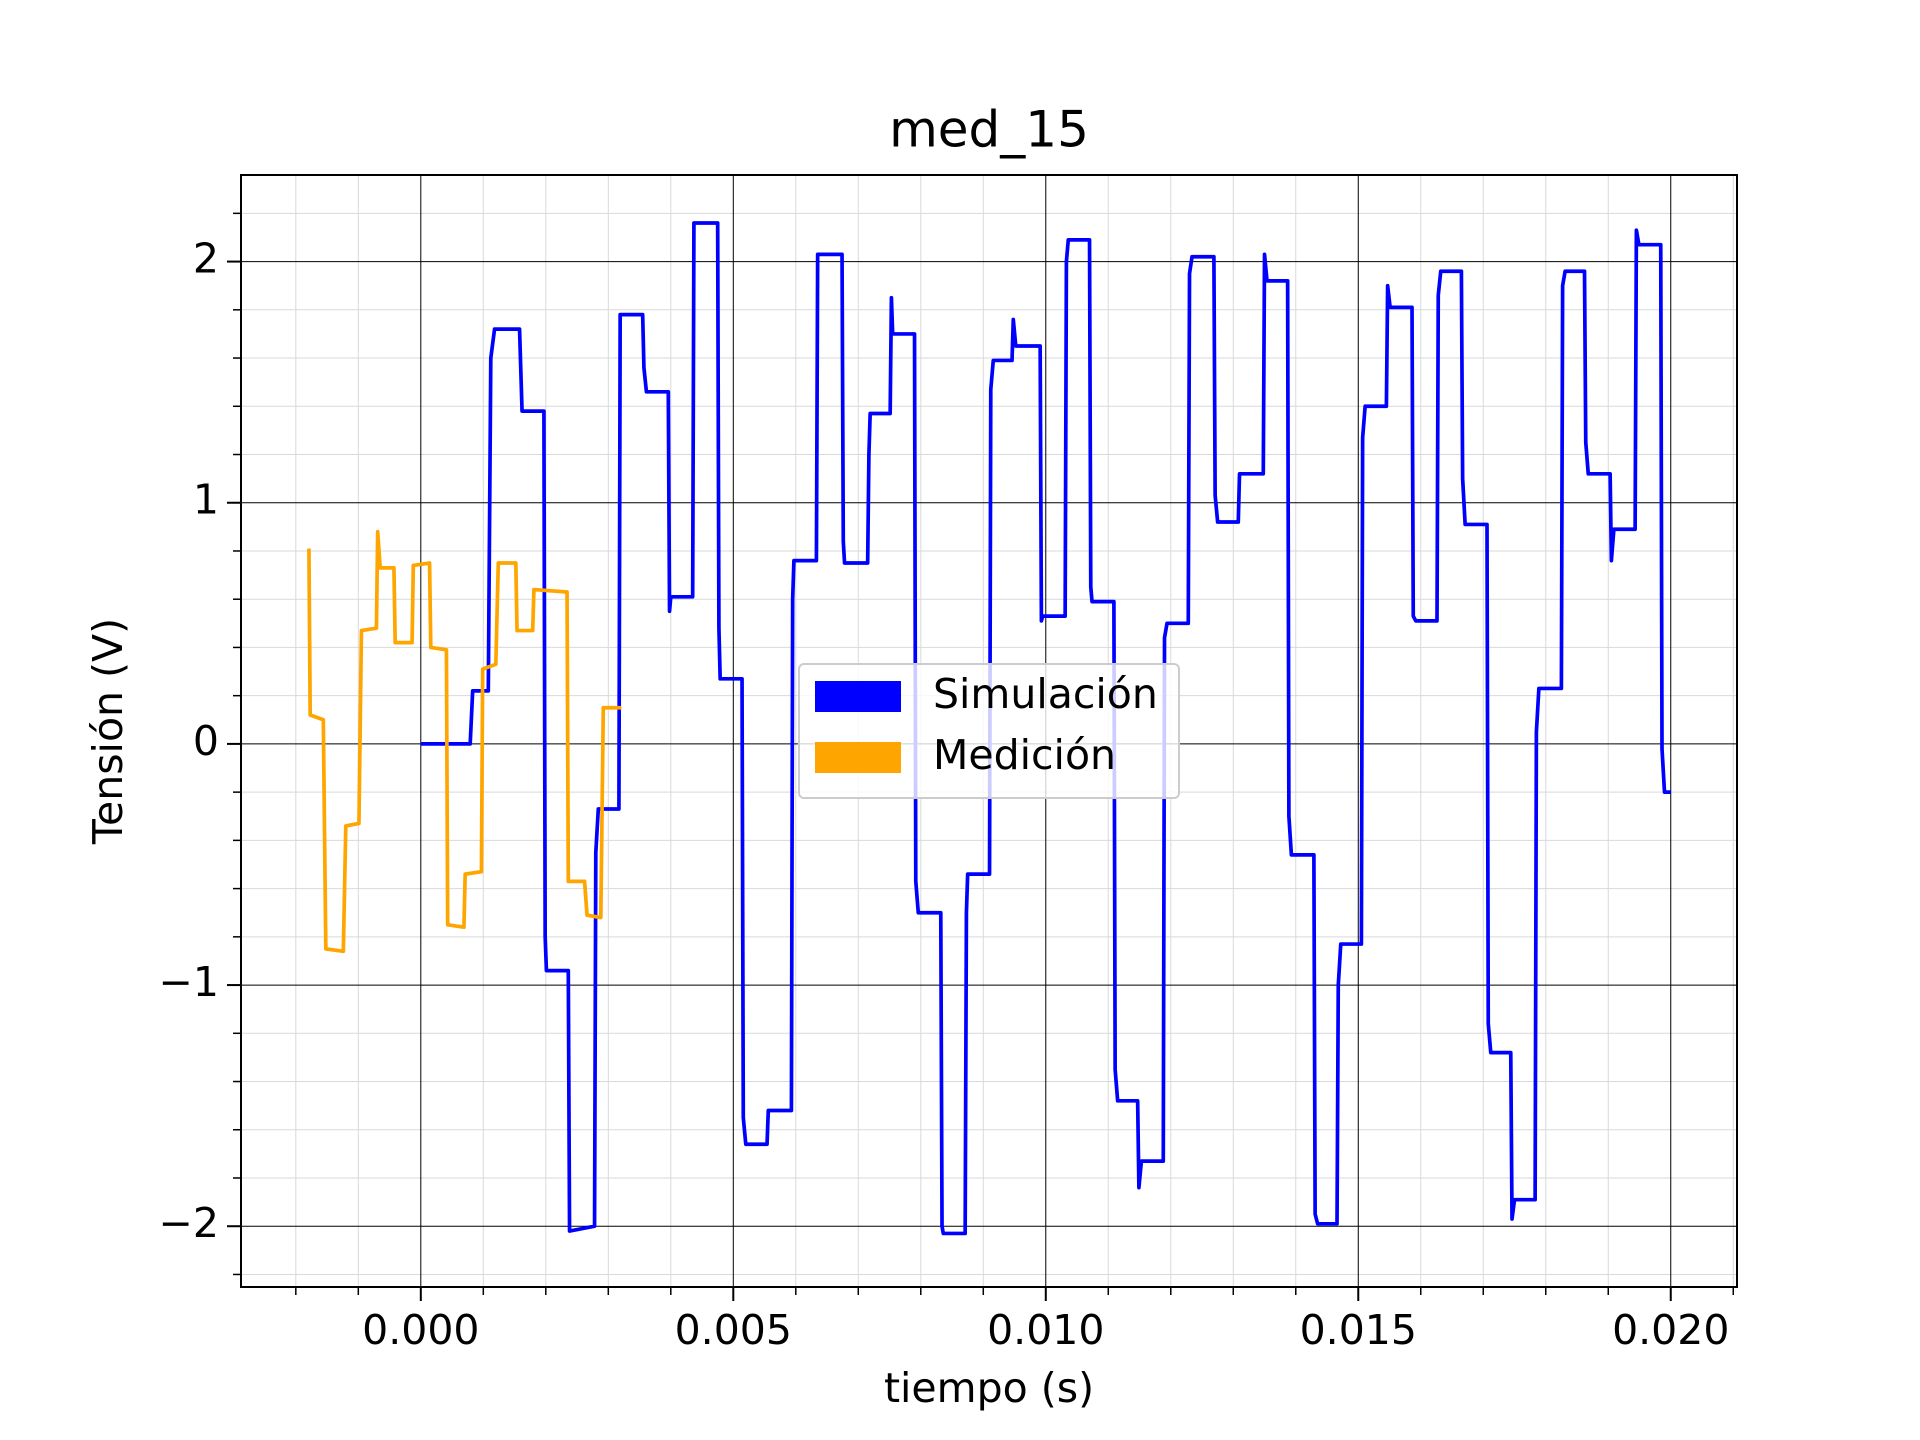  I want to click on legend-label: Medición, so click(1024, 755).